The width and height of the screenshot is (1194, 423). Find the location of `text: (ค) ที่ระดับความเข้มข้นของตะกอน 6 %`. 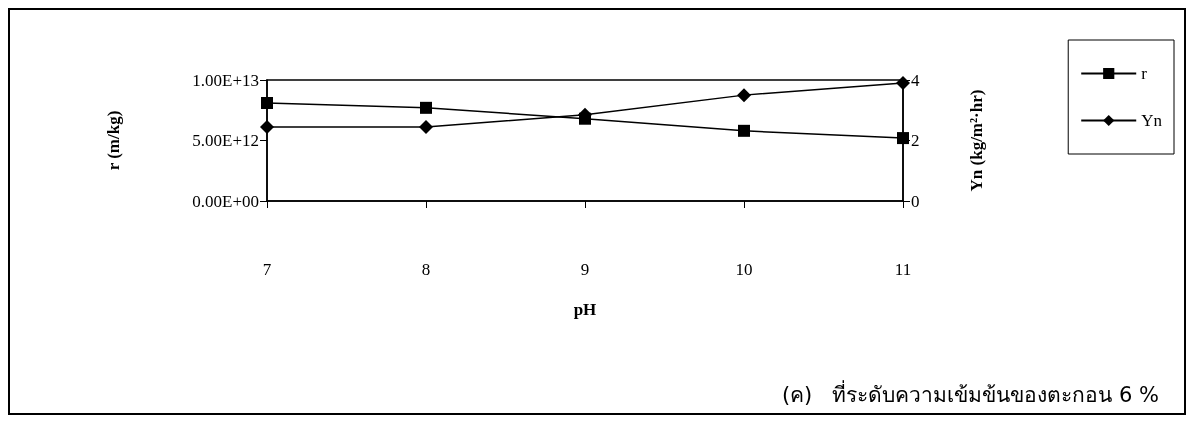

text: (ค) ที่ระดับความเข้มข้นของตะกอน 6 % is located at coordinates (970, 393).